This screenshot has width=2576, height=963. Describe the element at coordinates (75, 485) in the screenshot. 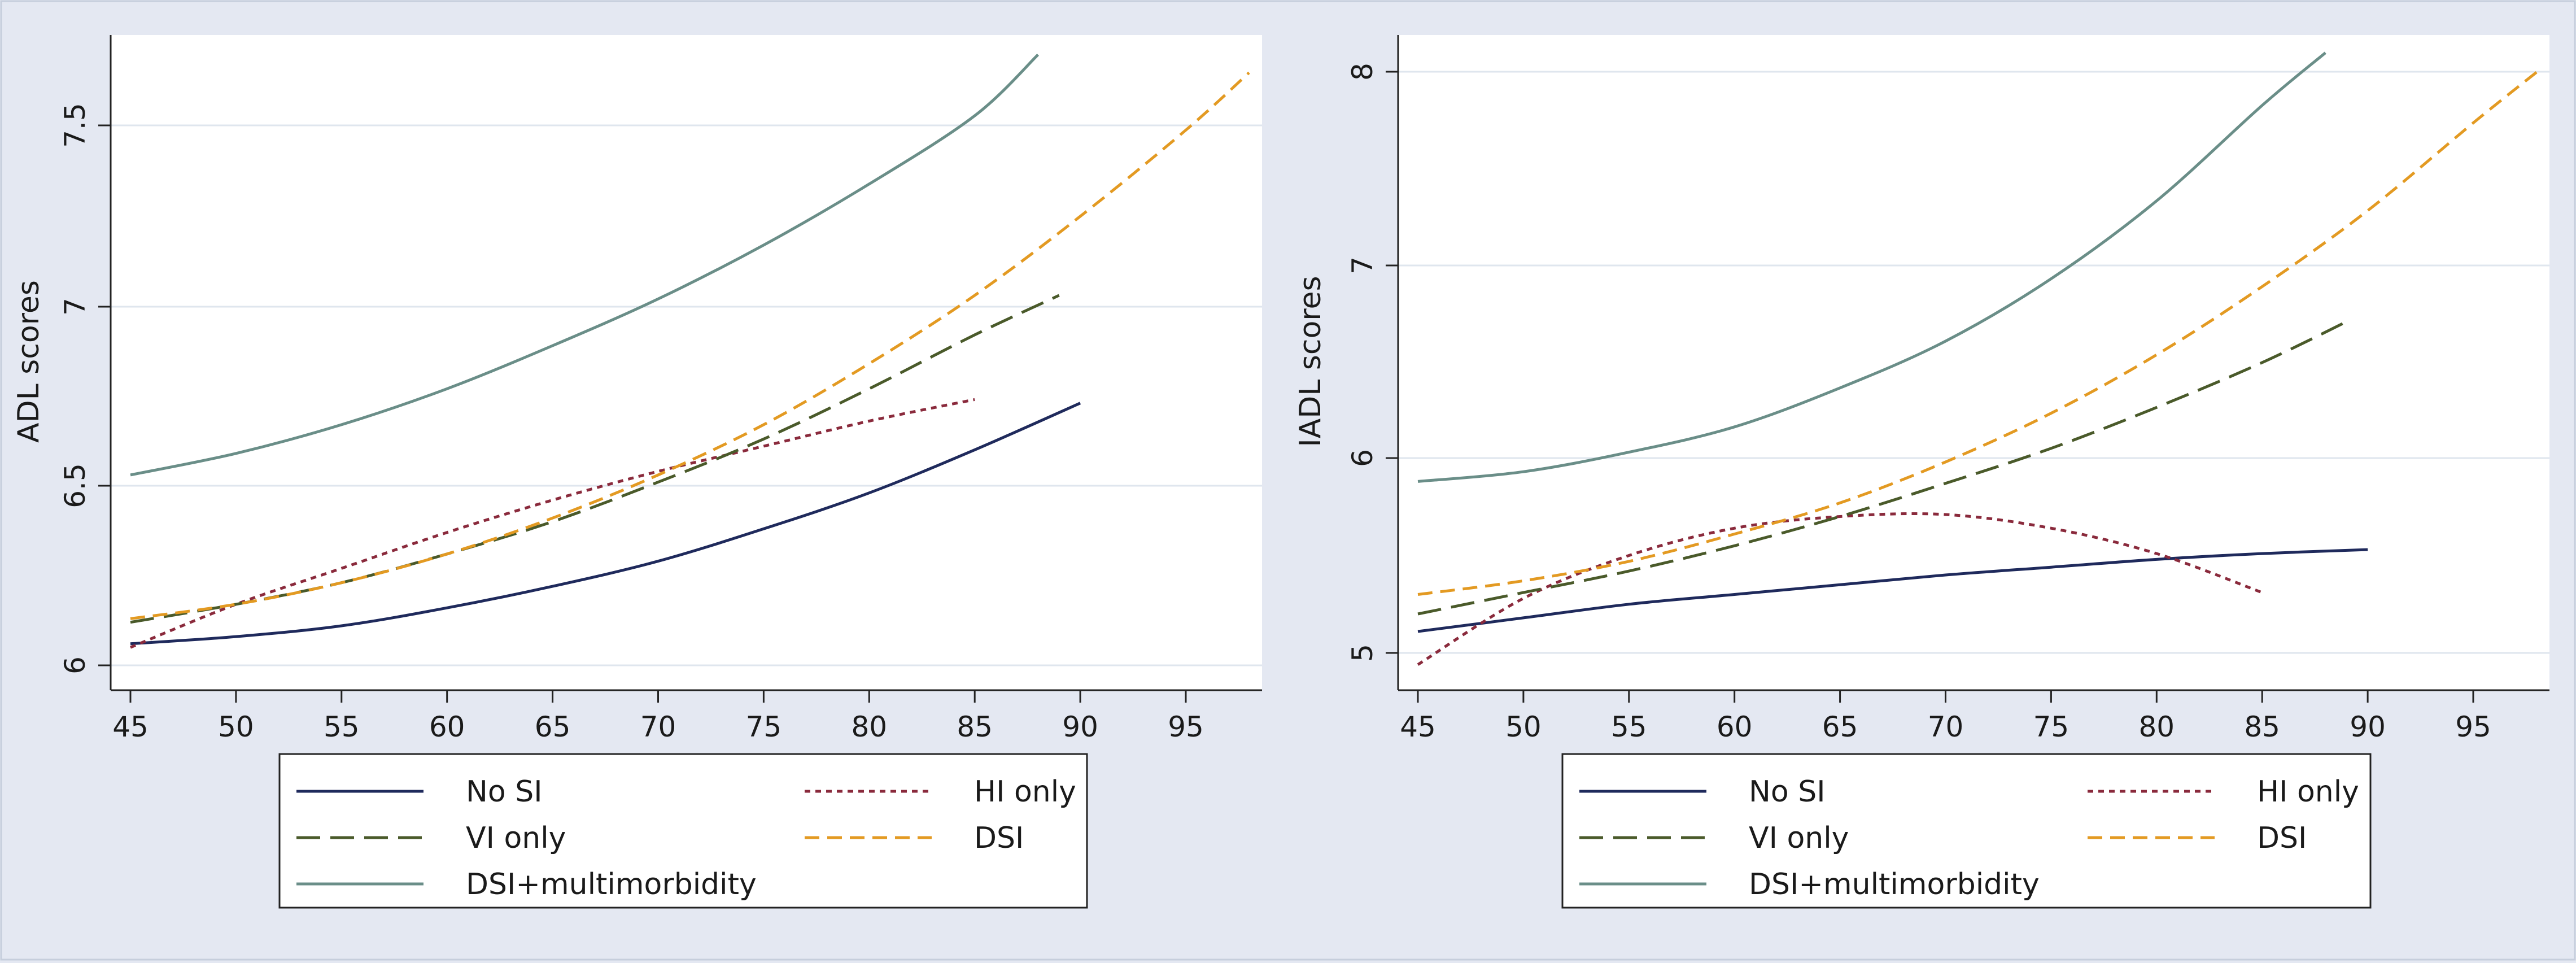

I see `y-tick-label: 6.5` at that location.